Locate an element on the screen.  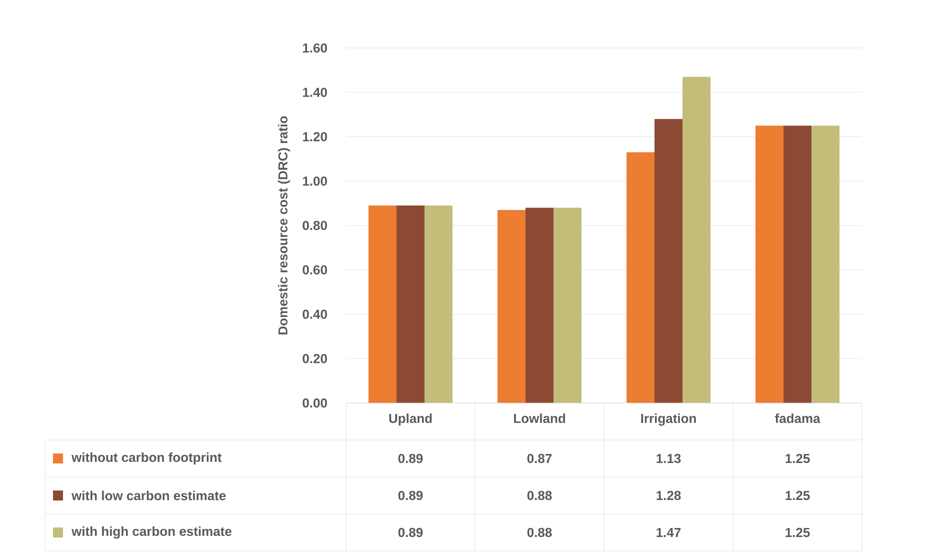
x-tick-label: Irrigation is located at coordinates (668, 420).